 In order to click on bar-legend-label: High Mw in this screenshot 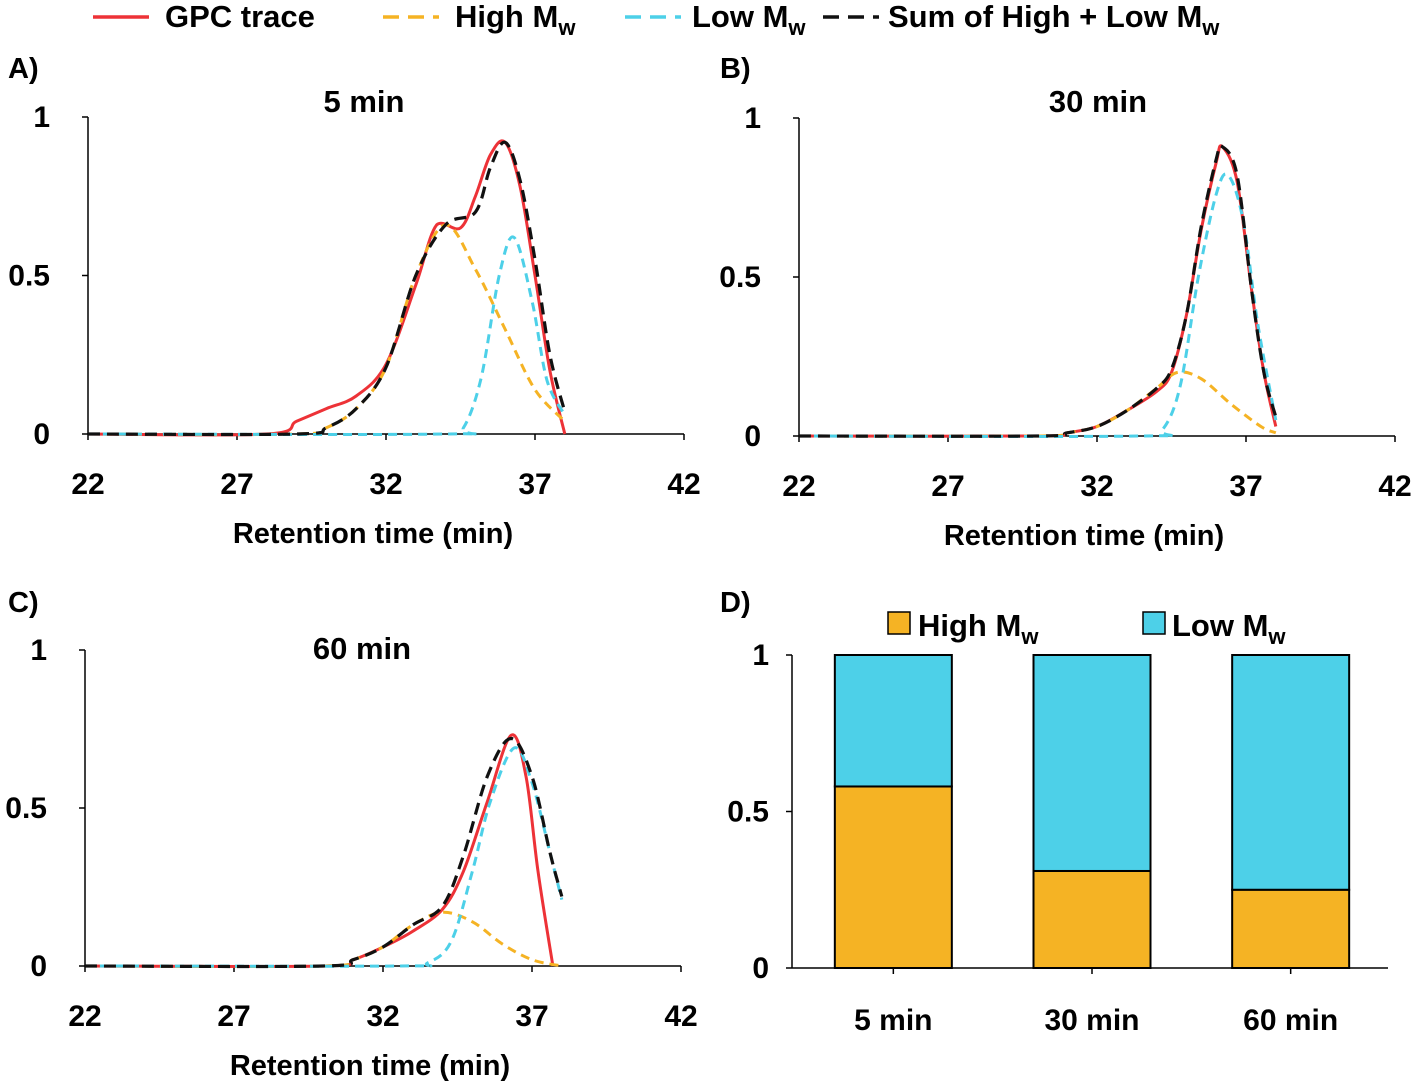, I will do `click(978, 628)`.